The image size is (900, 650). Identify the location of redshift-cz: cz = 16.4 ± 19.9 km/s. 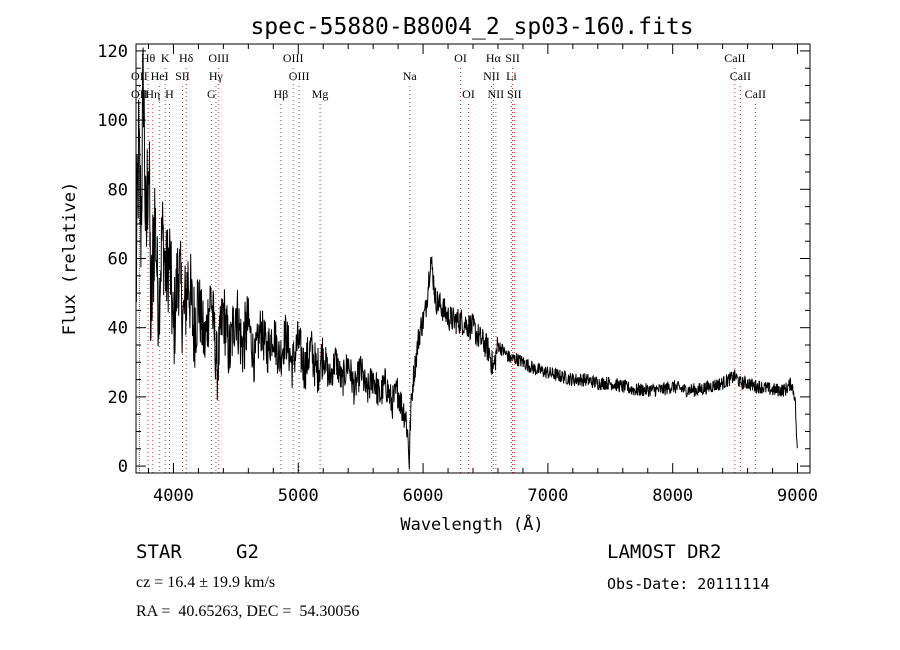
(206, 582).